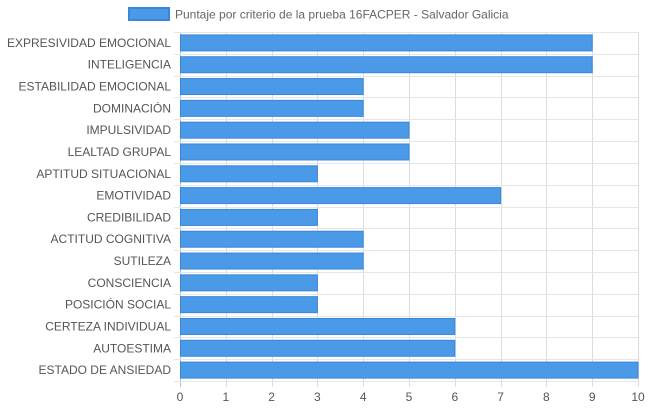 This screenshot has width=648, height=415. What do you see at coordinates (95, 87) in the screenshot?
I see `category-label: ESTABILIDAD EMOCIONAL` at bounding box center [95, 87].